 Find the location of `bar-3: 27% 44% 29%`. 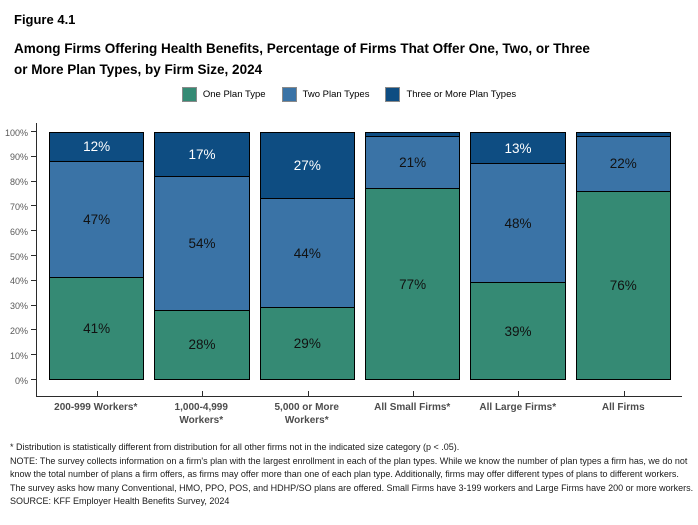

bar-3: 27% 44% 29% is located at coordinates (307, 256).